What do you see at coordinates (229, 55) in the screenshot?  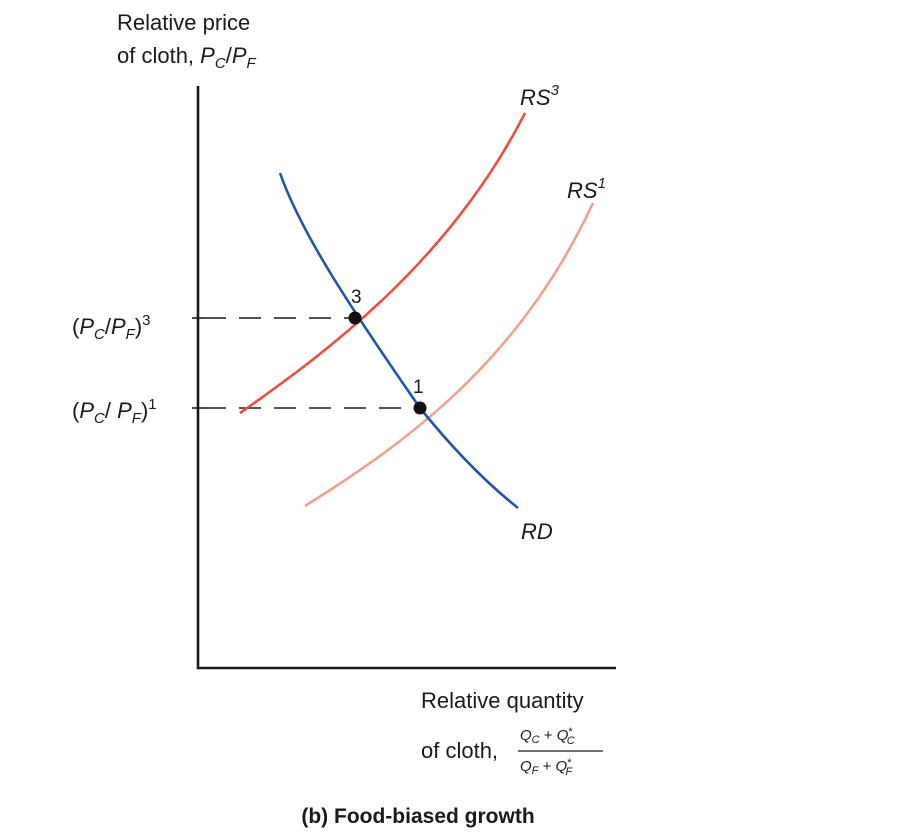 I see `y-axis-var-slash: /` at bounding box center [229, 55].